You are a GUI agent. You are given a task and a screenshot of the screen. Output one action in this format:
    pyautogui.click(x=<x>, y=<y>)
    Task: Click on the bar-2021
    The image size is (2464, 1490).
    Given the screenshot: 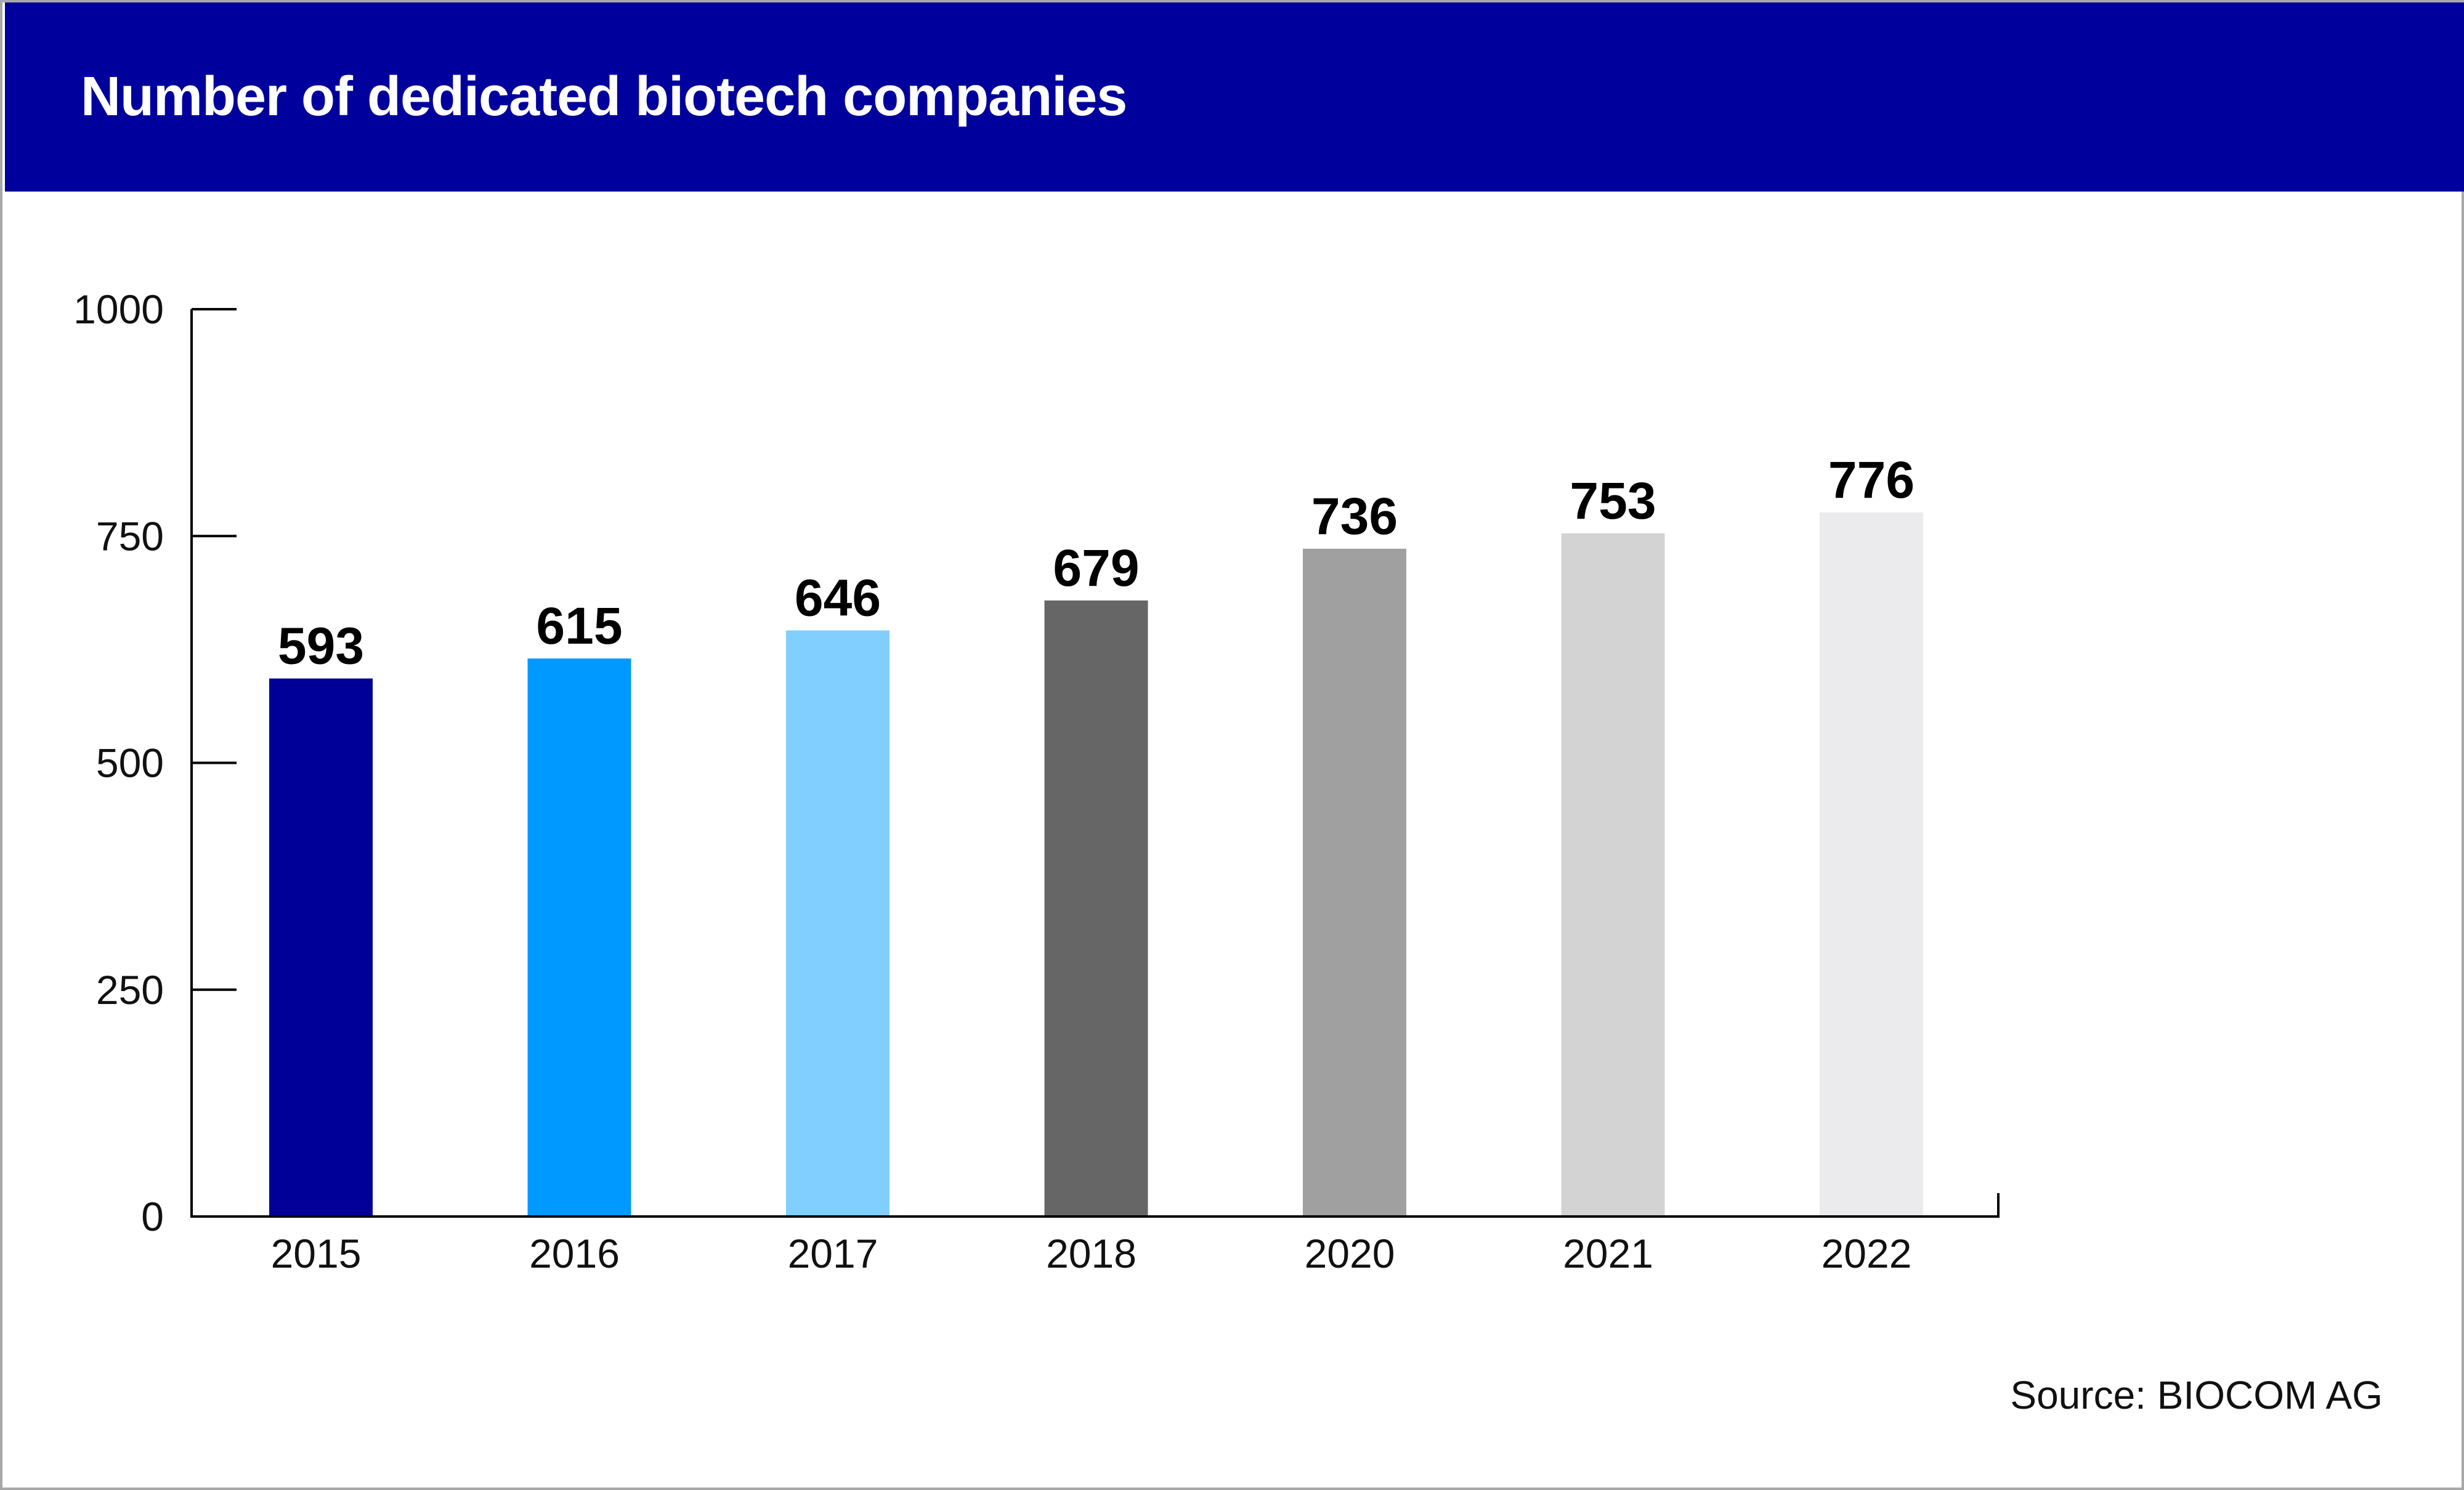 What is the action you would take?
    pyautogui.click(x=1613, y=875)
    